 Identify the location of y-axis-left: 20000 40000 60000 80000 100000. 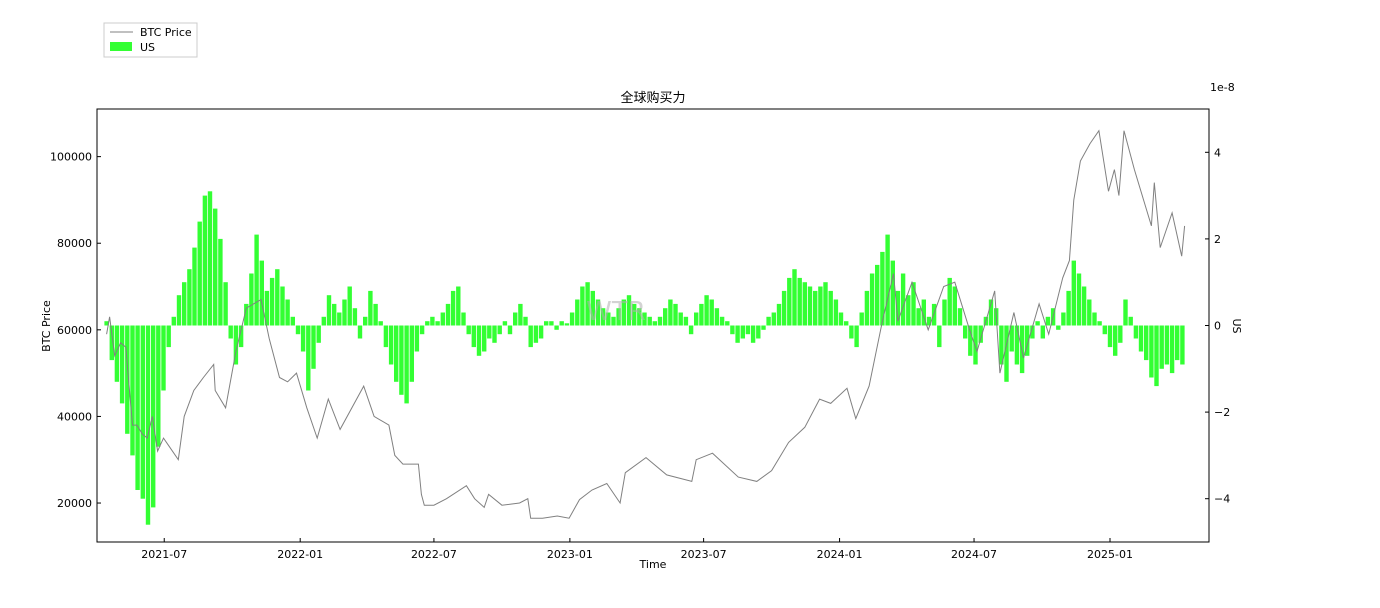
(75, 330).